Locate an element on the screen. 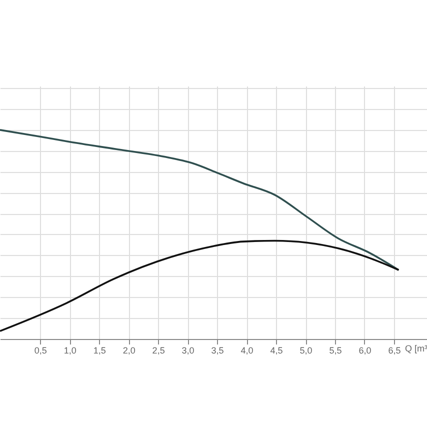 Image resolution: width=427 pixels, height=430 pixels. x-tick-label: 4,0 is located at coordinates (247, 351).